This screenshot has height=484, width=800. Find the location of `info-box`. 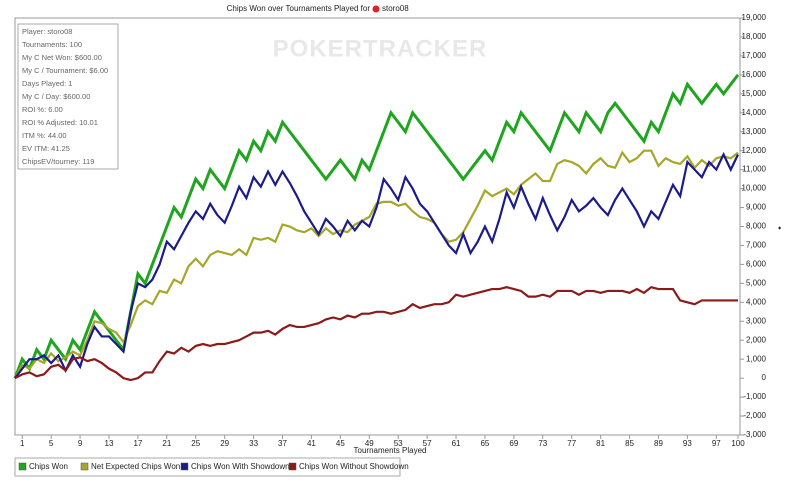

info-box is located at coordinates (68, 96).